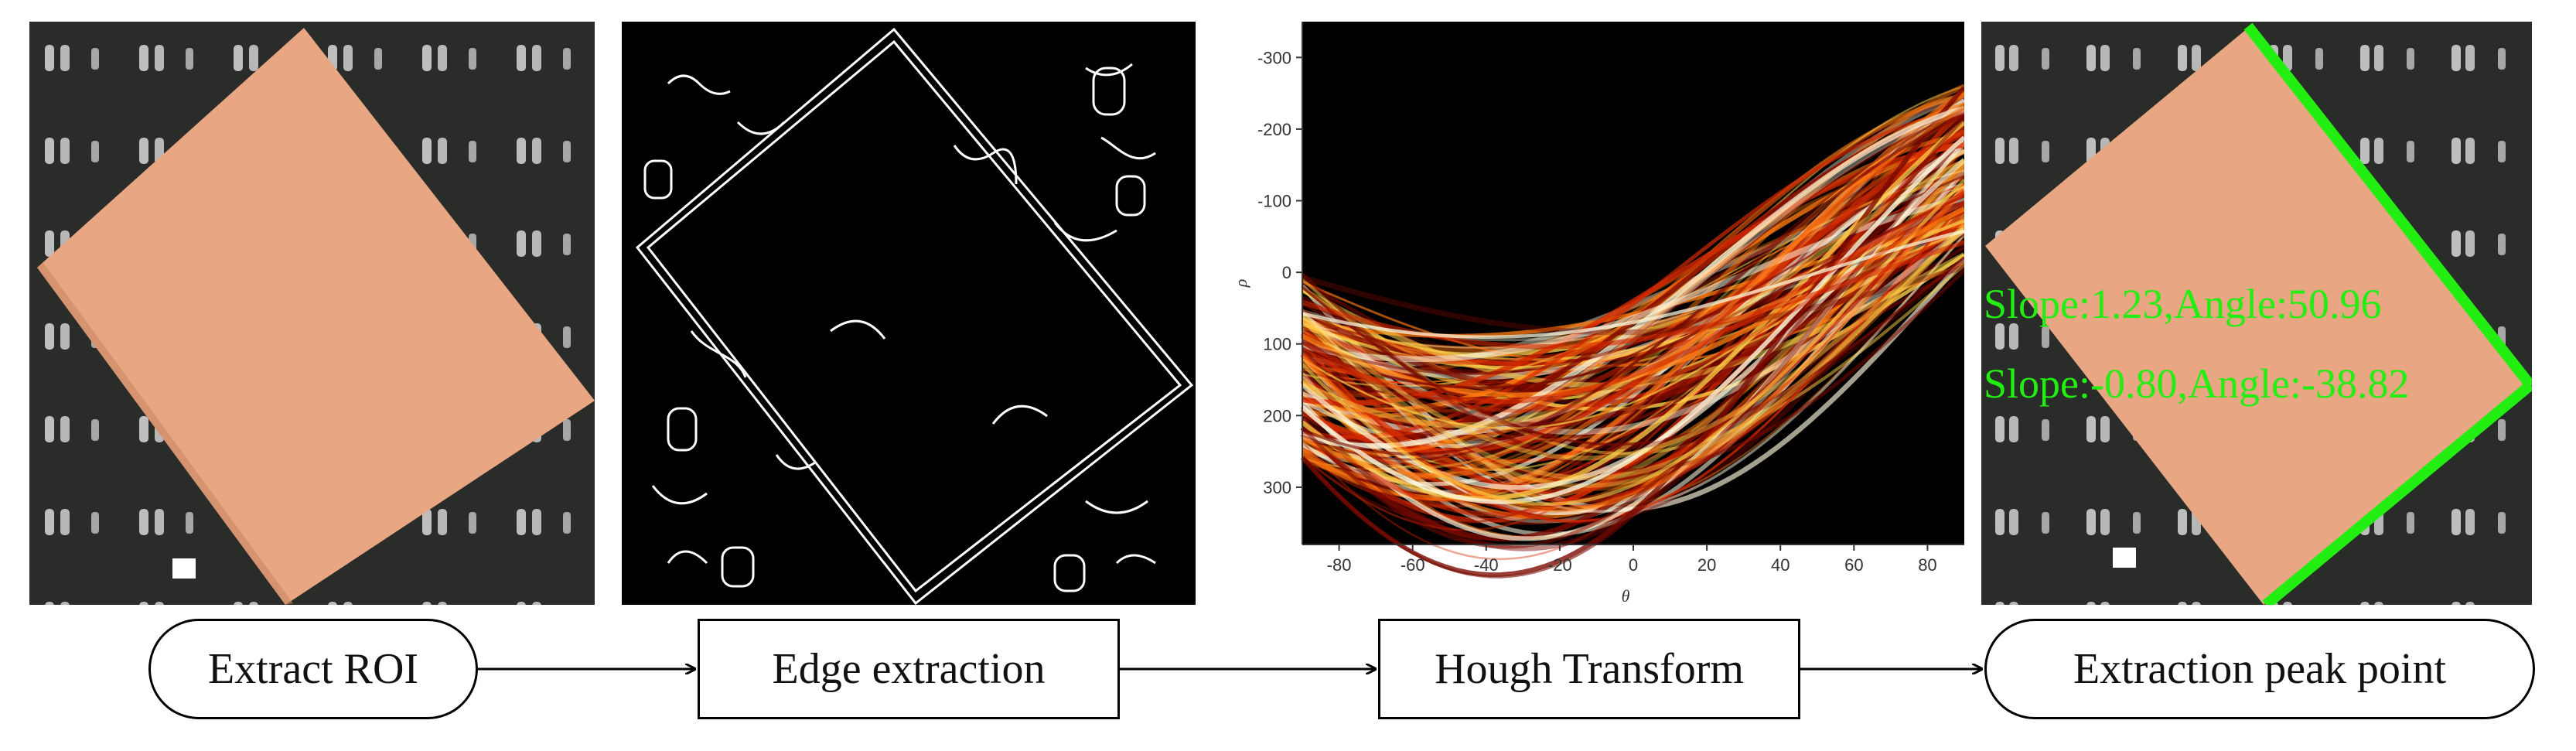 The height and width of the screenshot is (751, 2576). I want to click on step-label: Hough Transform, so click(1589, 669).